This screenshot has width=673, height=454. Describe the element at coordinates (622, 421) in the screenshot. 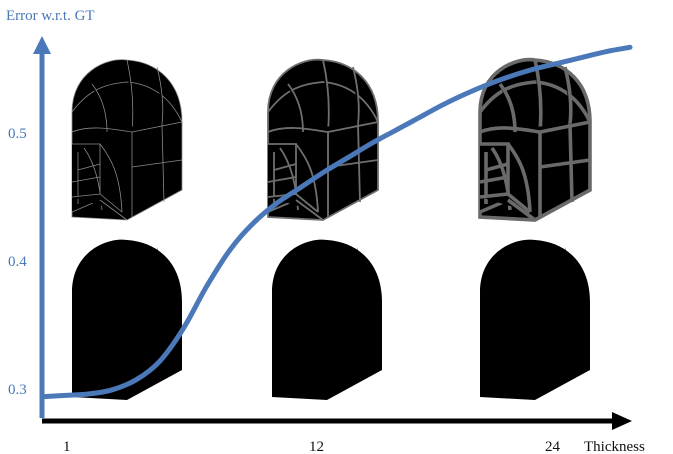

I see `x-axis-arrow-icon` at that location.